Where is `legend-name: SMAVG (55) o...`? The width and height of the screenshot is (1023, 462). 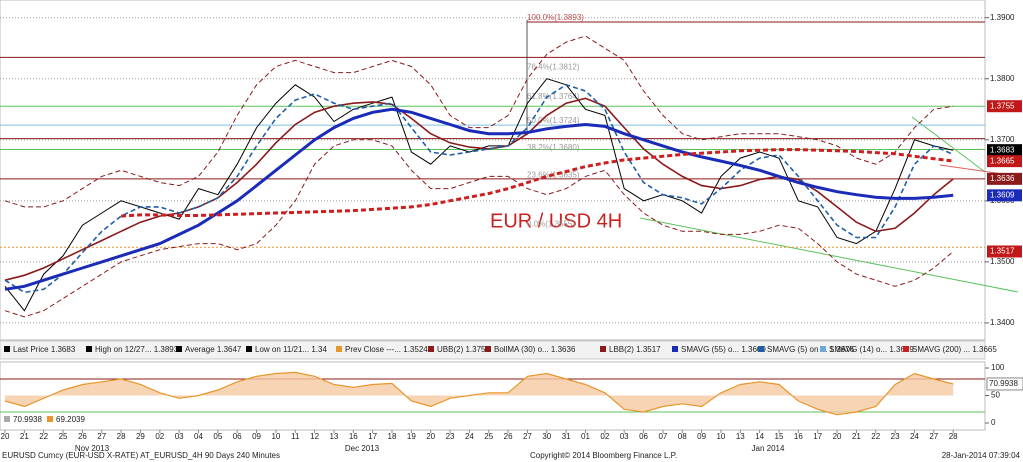
legend-name: SMAVG (55) o... is located at coordinates (710, 349).